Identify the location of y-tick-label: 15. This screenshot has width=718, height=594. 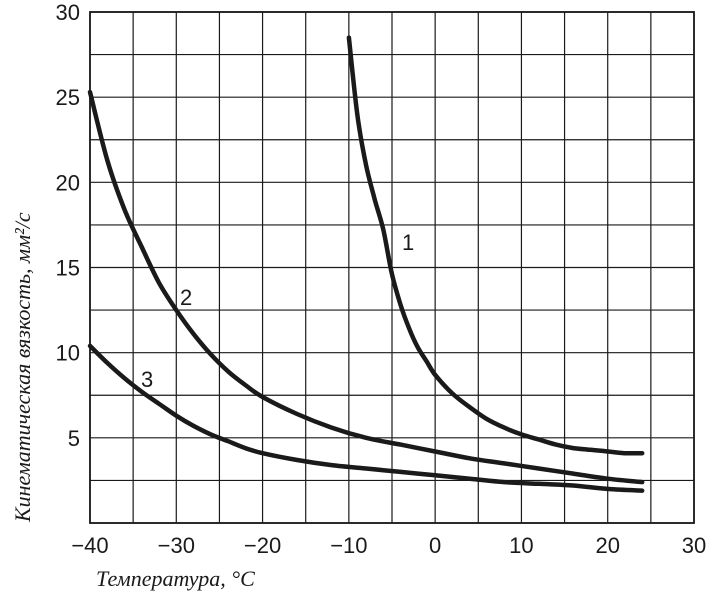
(68, 268).